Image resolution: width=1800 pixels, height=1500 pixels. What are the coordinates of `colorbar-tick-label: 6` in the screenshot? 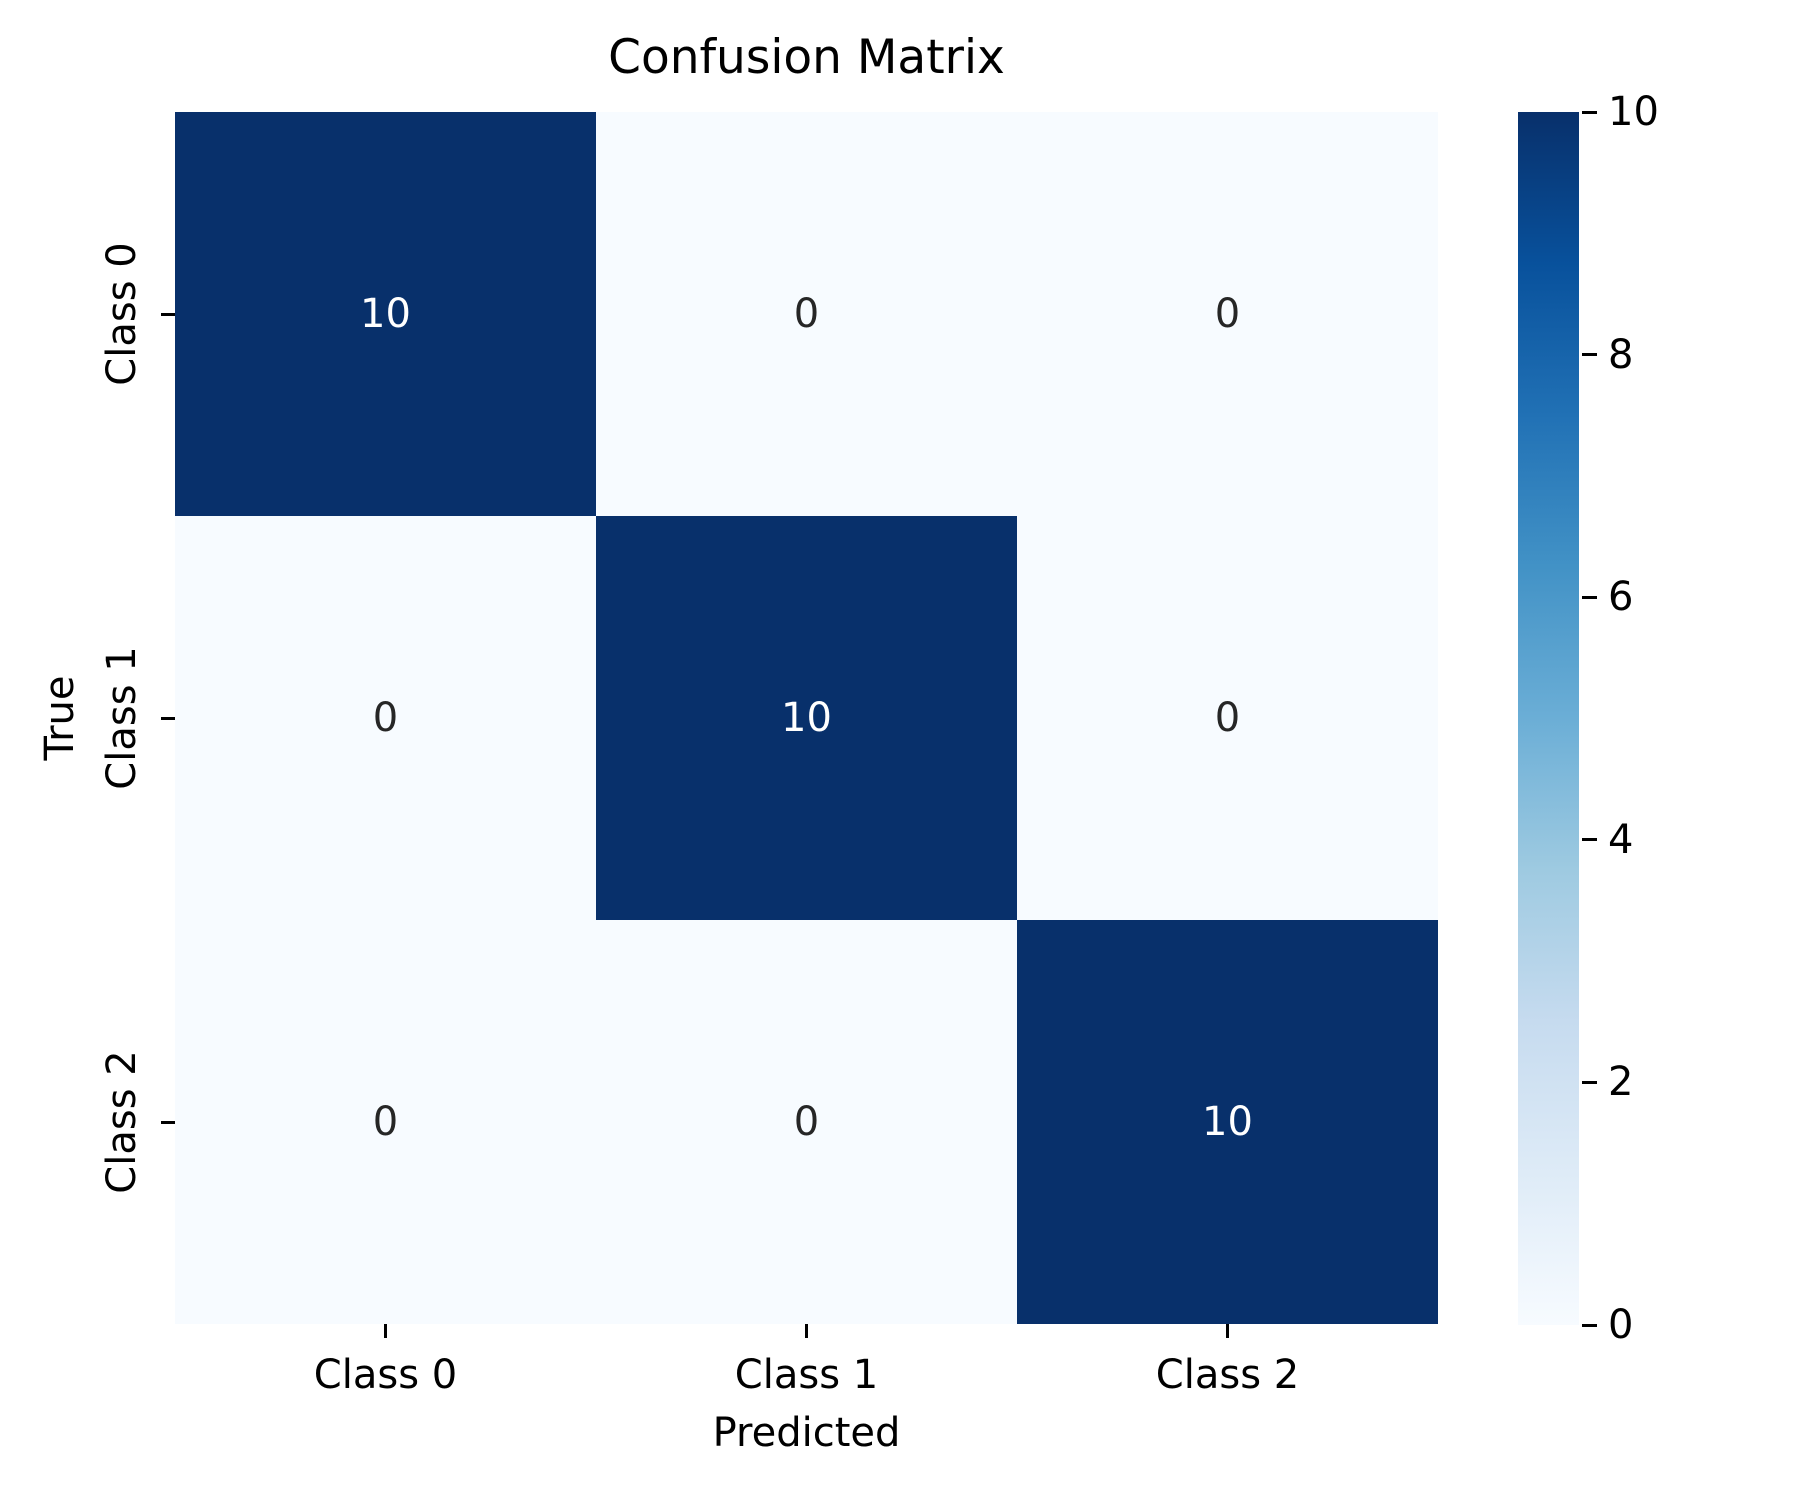 It's located at (1621, 597).